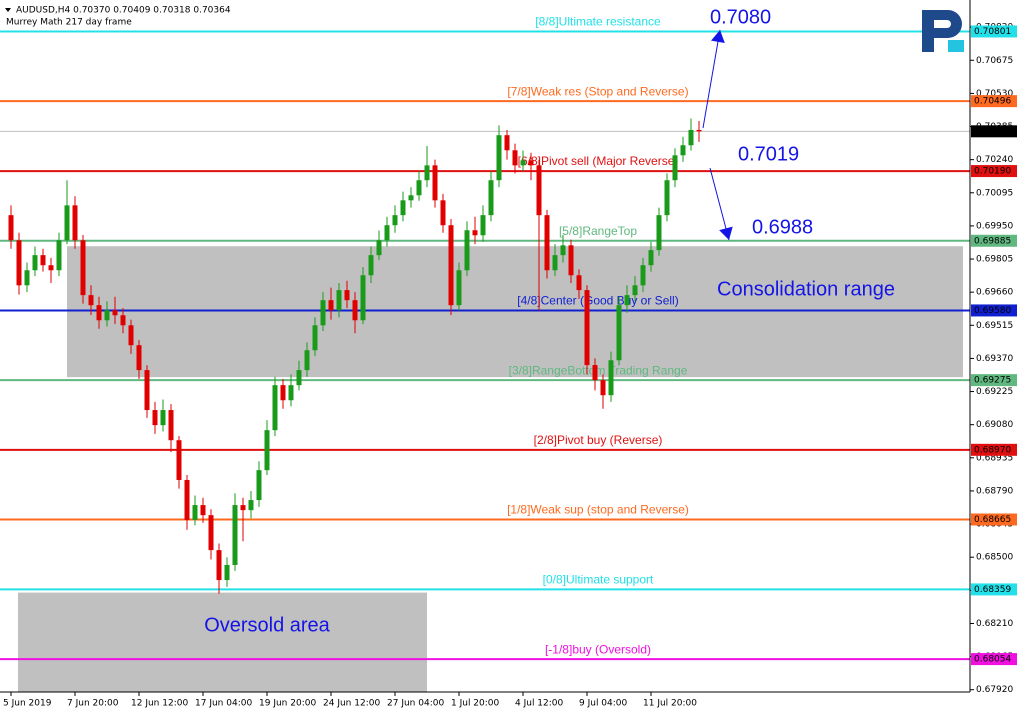 The image size is (1017, 713). What do you see at coordinates (8, 10) in the screenshot?
I see `menu-marker` at bounding box center [8, 10].